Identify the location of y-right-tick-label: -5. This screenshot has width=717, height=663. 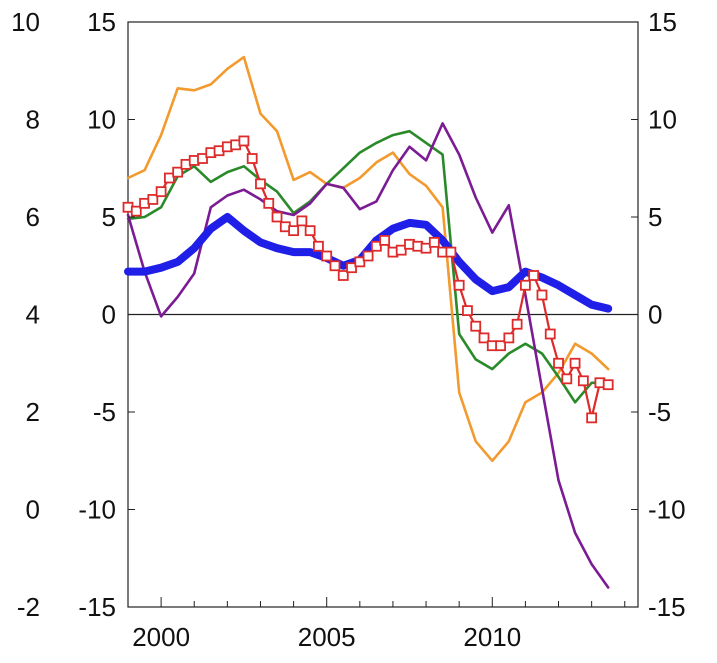
(659, 412).